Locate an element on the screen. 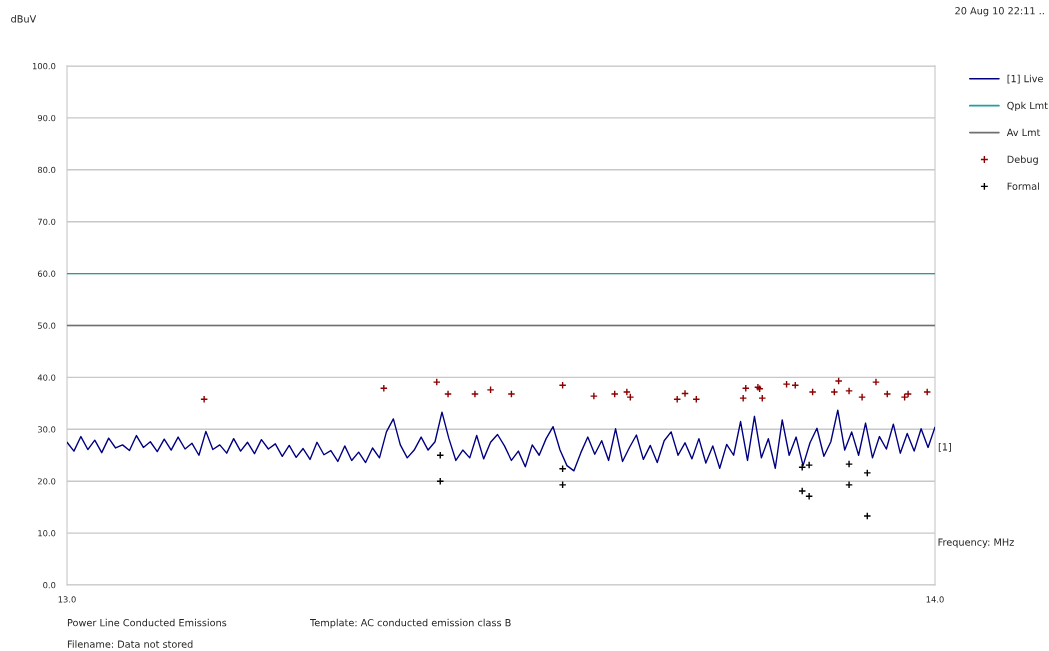  y-tick-label: 30.0 is located at coordinates (46, 429).